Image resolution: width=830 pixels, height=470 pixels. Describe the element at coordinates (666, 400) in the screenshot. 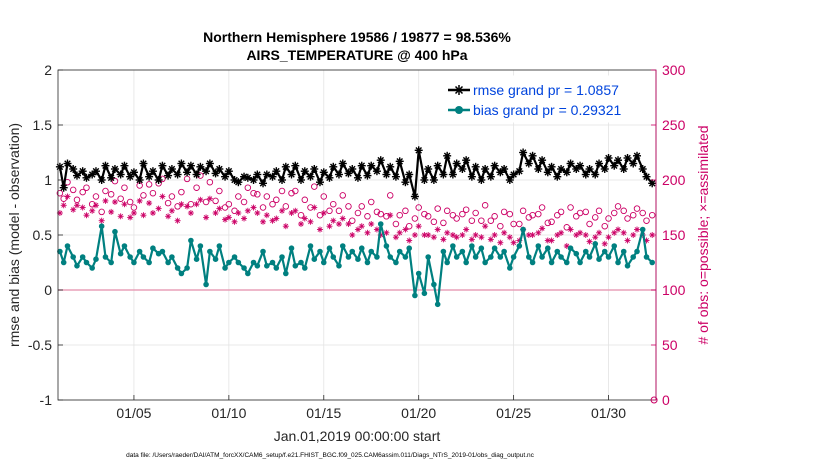

I see `right-y-tick-label: 0` at that location.